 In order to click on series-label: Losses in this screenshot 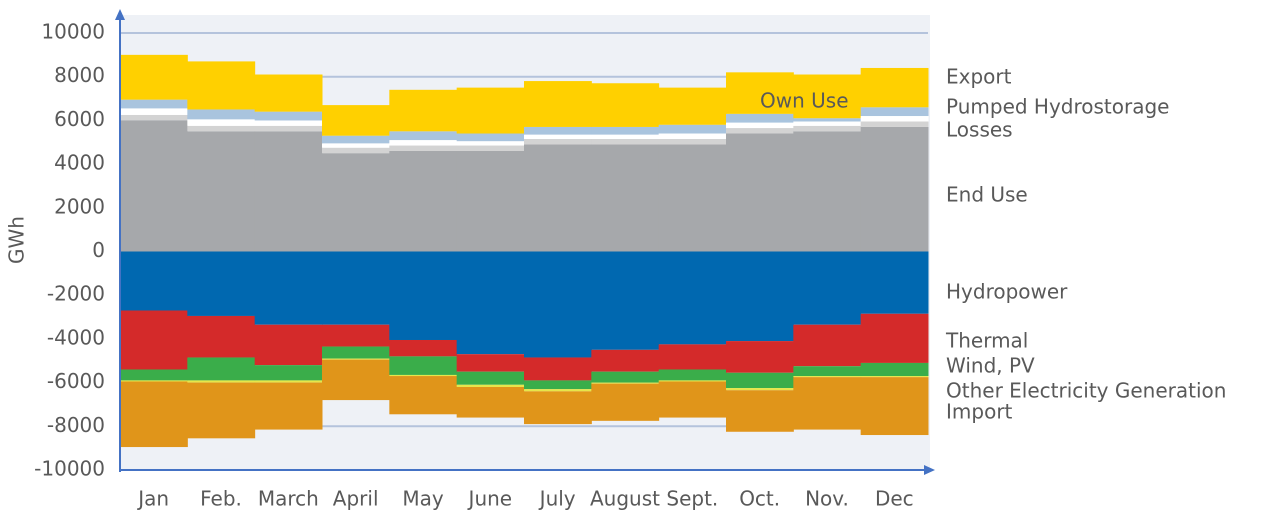, I will do `click(979, 130)`.